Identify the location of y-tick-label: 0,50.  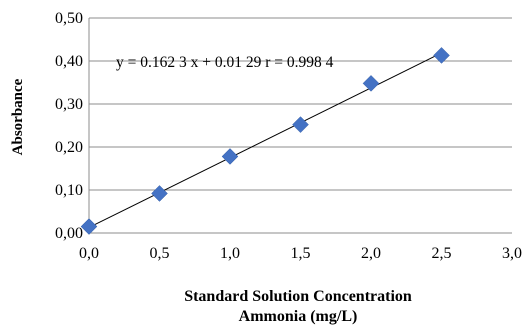
(69, 18).